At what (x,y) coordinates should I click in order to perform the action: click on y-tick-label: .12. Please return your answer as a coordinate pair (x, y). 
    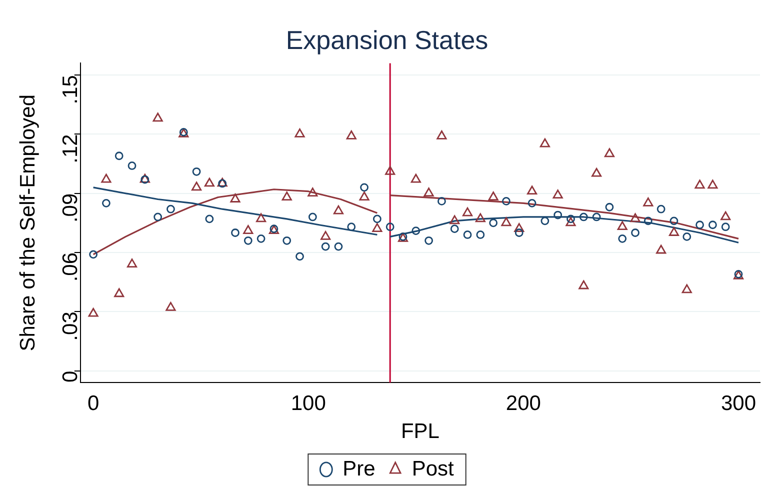
    Looking at the image, I should click on (70, 149).